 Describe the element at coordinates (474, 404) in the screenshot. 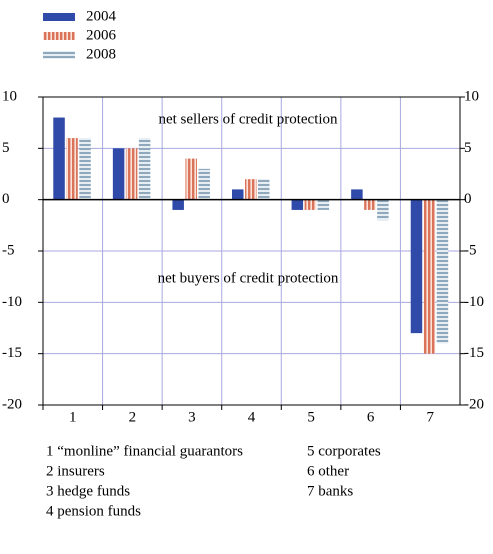

I see `y2-tick-label: -20` at that location.